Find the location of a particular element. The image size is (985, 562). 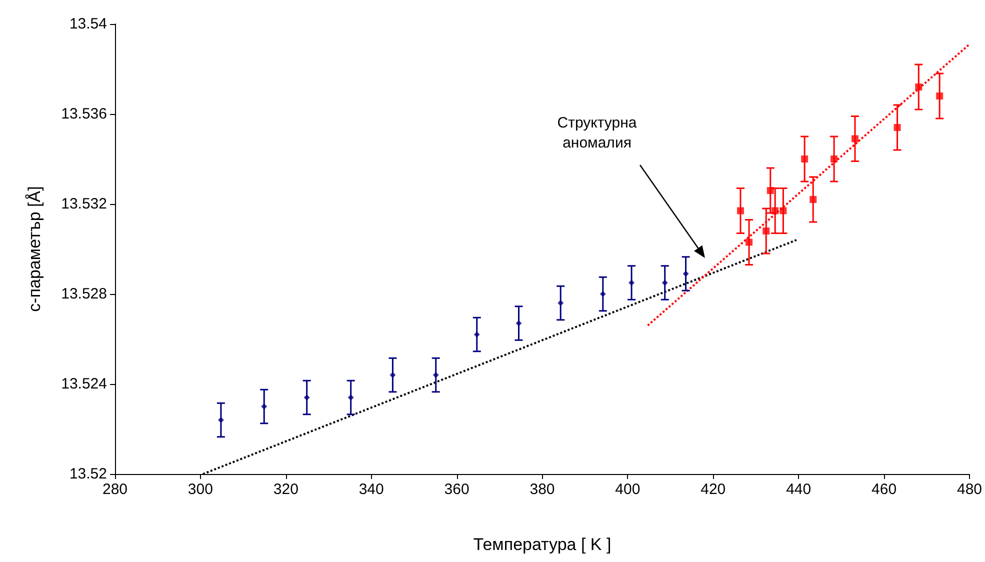

y-tick-label: 13.524 is located at coordinates (84, 384).